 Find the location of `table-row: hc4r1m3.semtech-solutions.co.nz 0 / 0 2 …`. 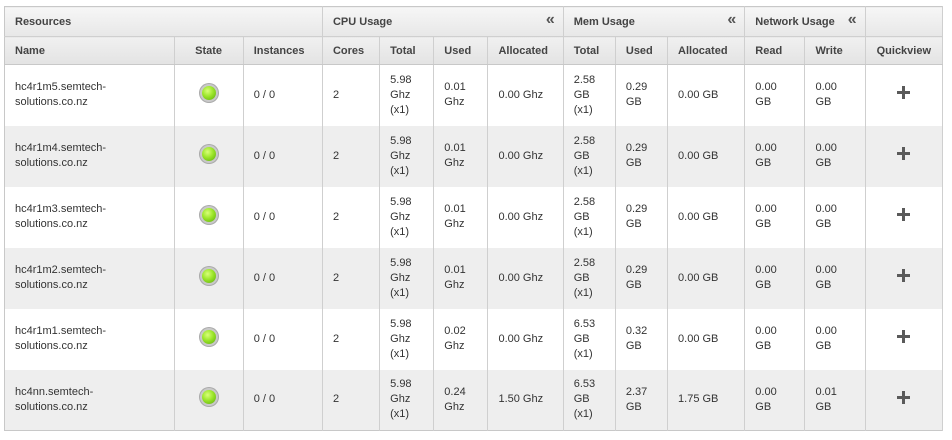

table-row: hc4r1m3.semtech-solutions.co.nz 0 / 0 2 … is located at coordinates (474, 217).